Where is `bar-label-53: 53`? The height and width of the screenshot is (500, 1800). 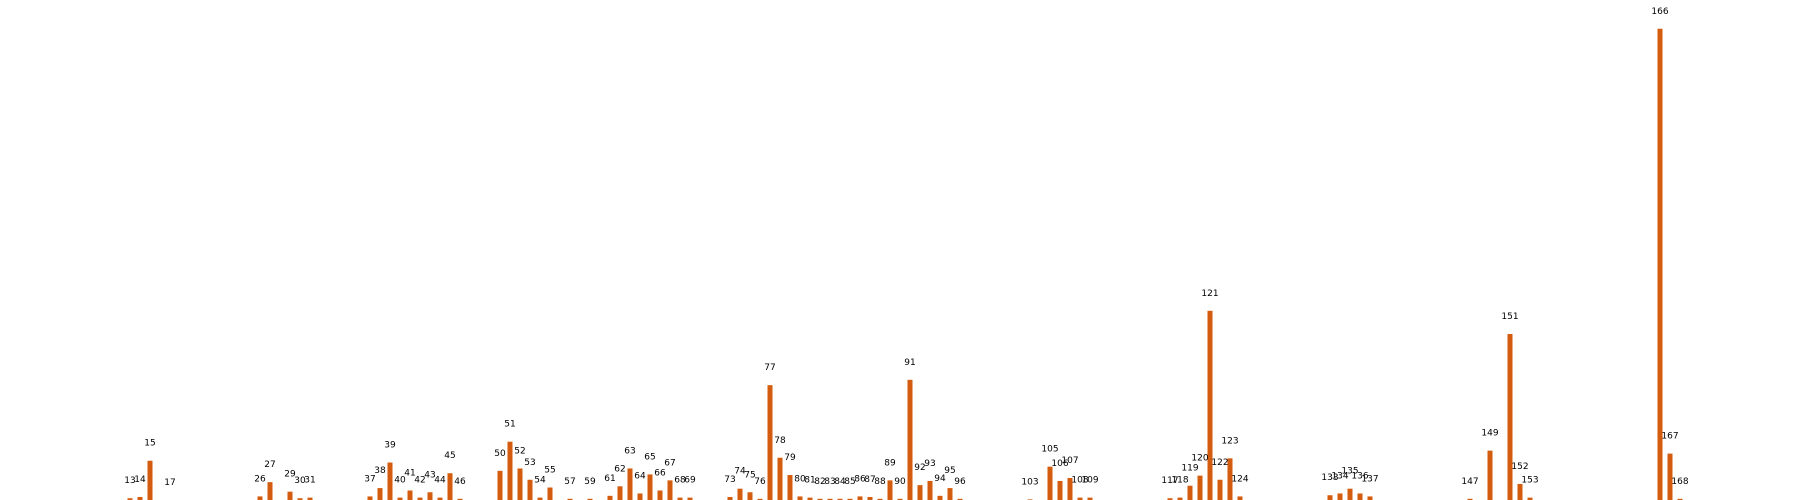
bar-label-53: 53 is located at coordinates (529, 463).